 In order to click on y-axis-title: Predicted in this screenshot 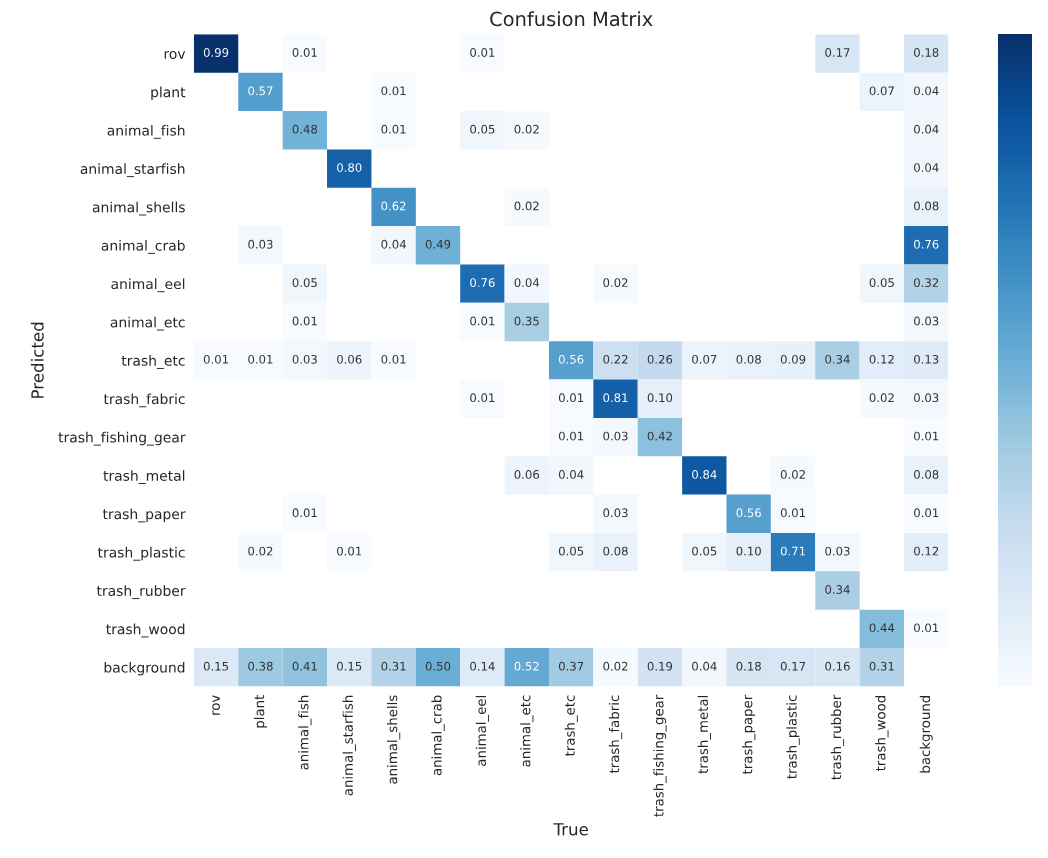, I will do `click(37, 360)`.